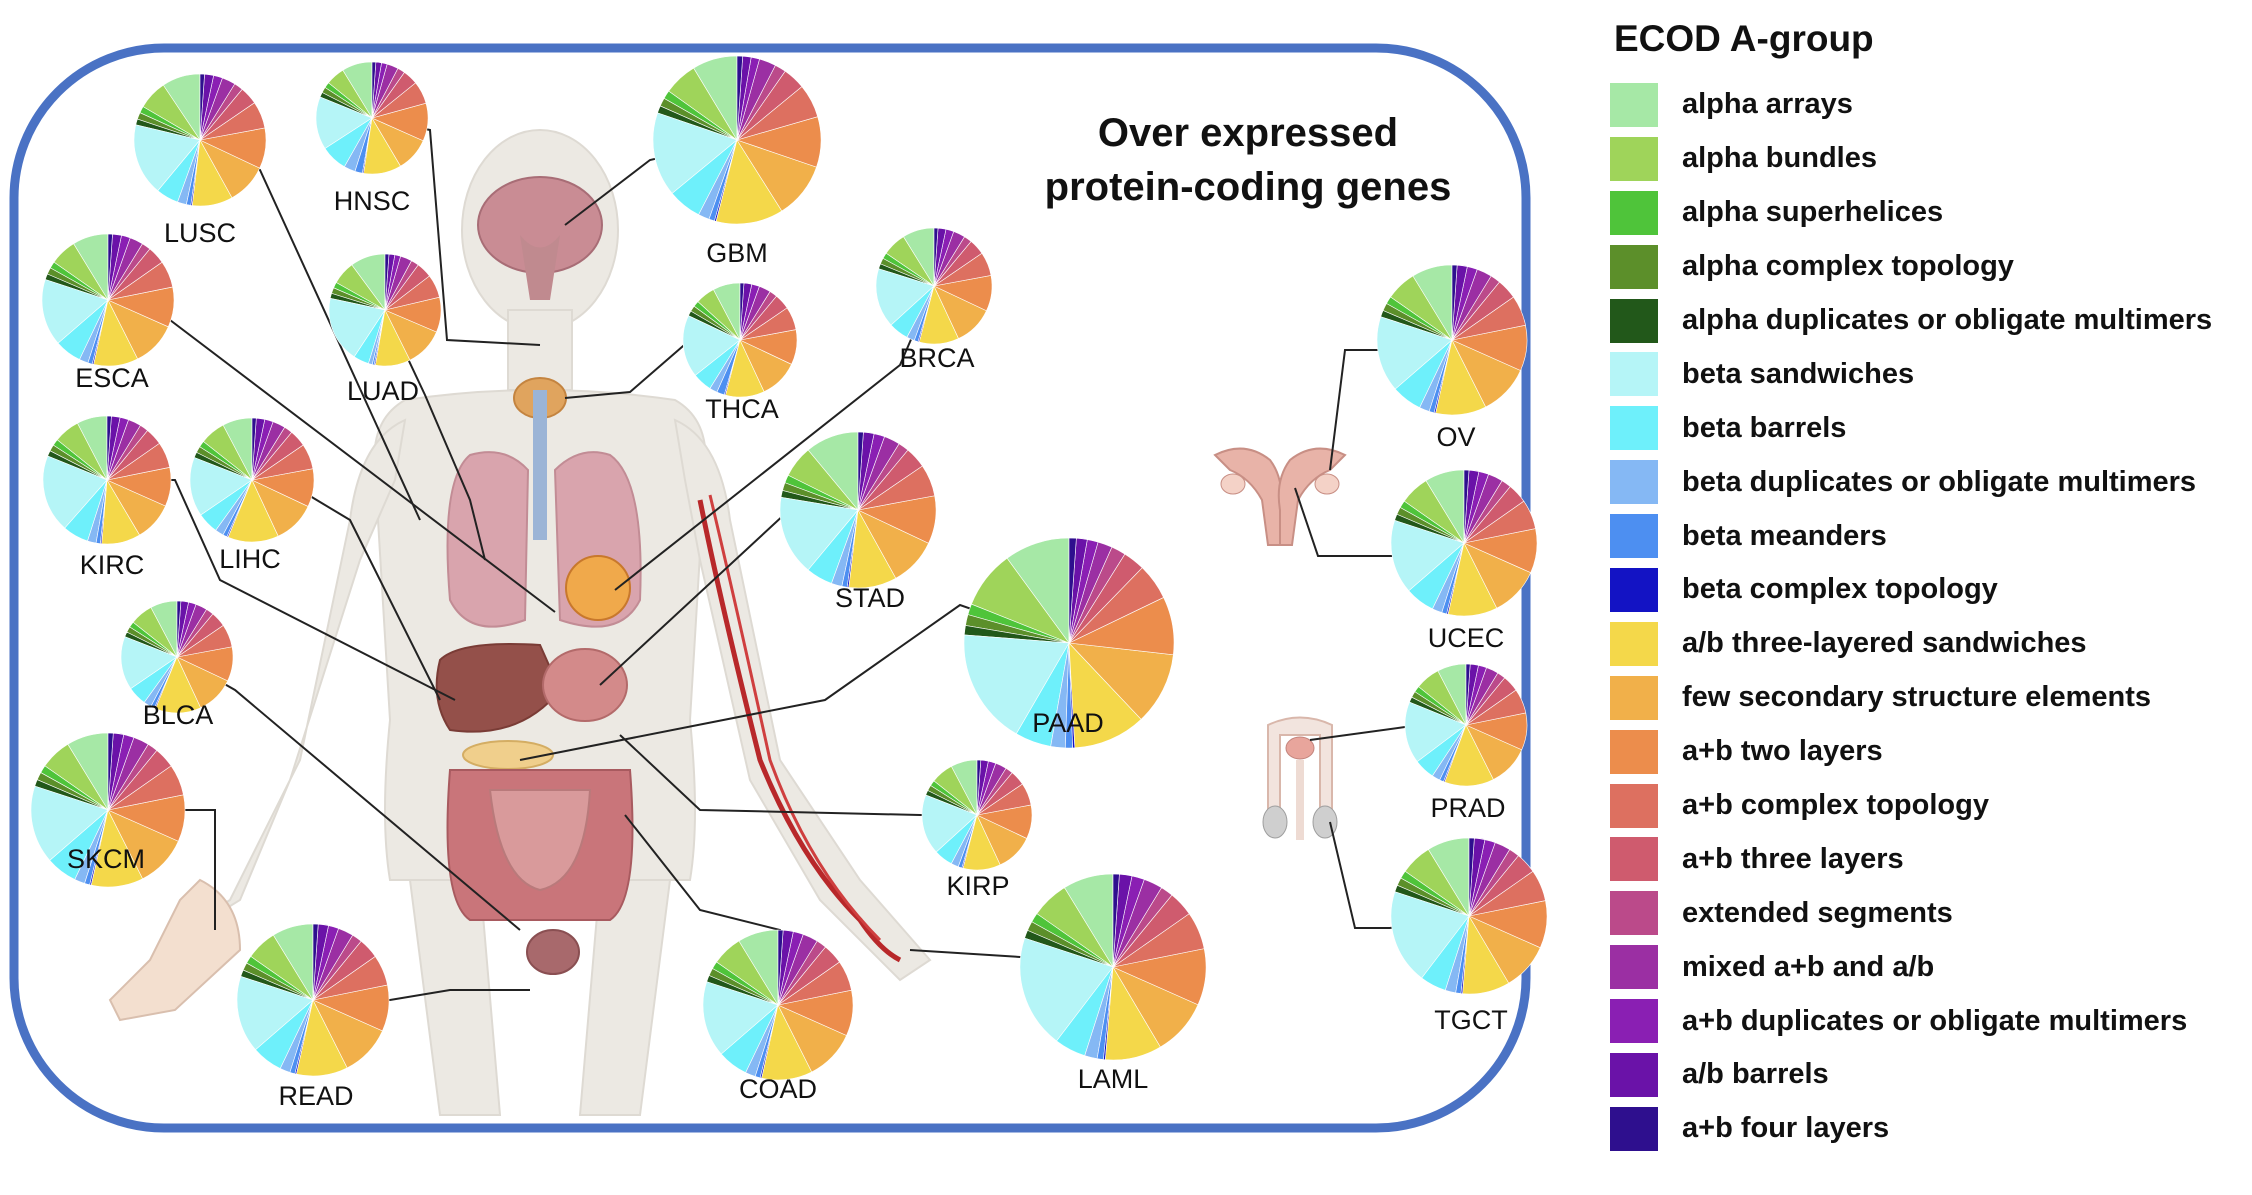 The width and height of the screenshot is (2252, 1195). What do you see at coordinates (1782, 751) in the screenshot?
I see `legend-label: a+b two layers` at bounding box center [1782, 751].